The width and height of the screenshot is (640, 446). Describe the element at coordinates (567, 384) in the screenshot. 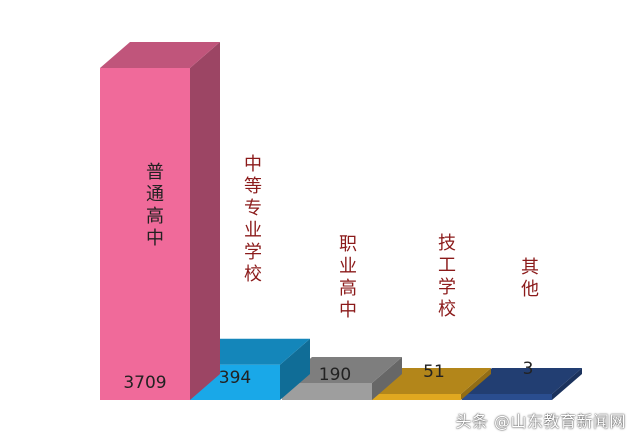

I see `bar-4-side` at that location.